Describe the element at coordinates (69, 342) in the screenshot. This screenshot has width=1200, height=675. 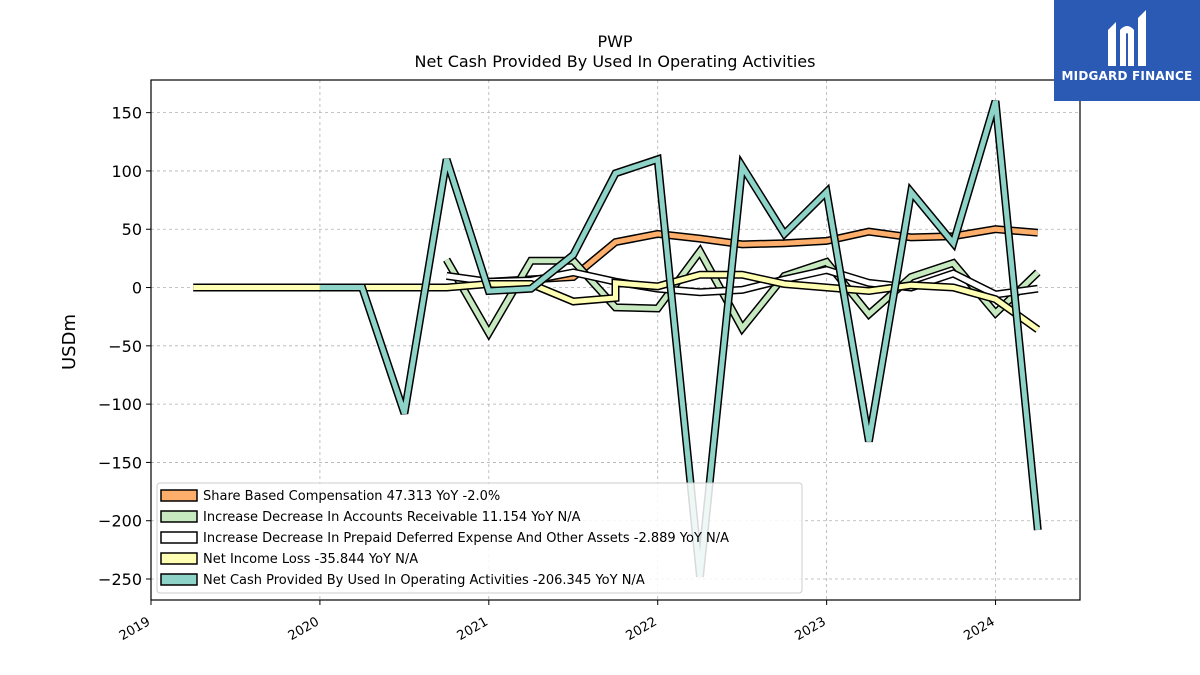
I see `y-axis-label: USDm` at that location.